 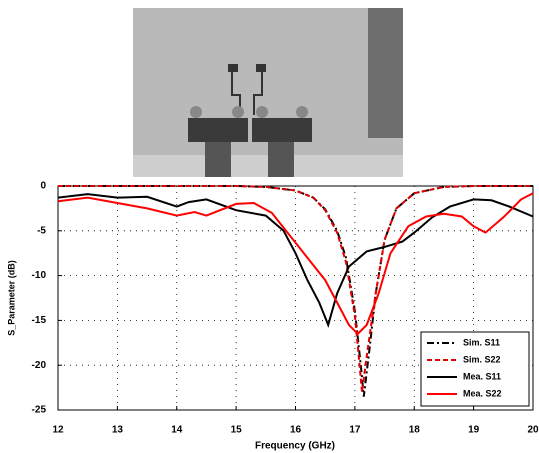 I want to click on y-tick-label: -15, so click(x=39, y=320).